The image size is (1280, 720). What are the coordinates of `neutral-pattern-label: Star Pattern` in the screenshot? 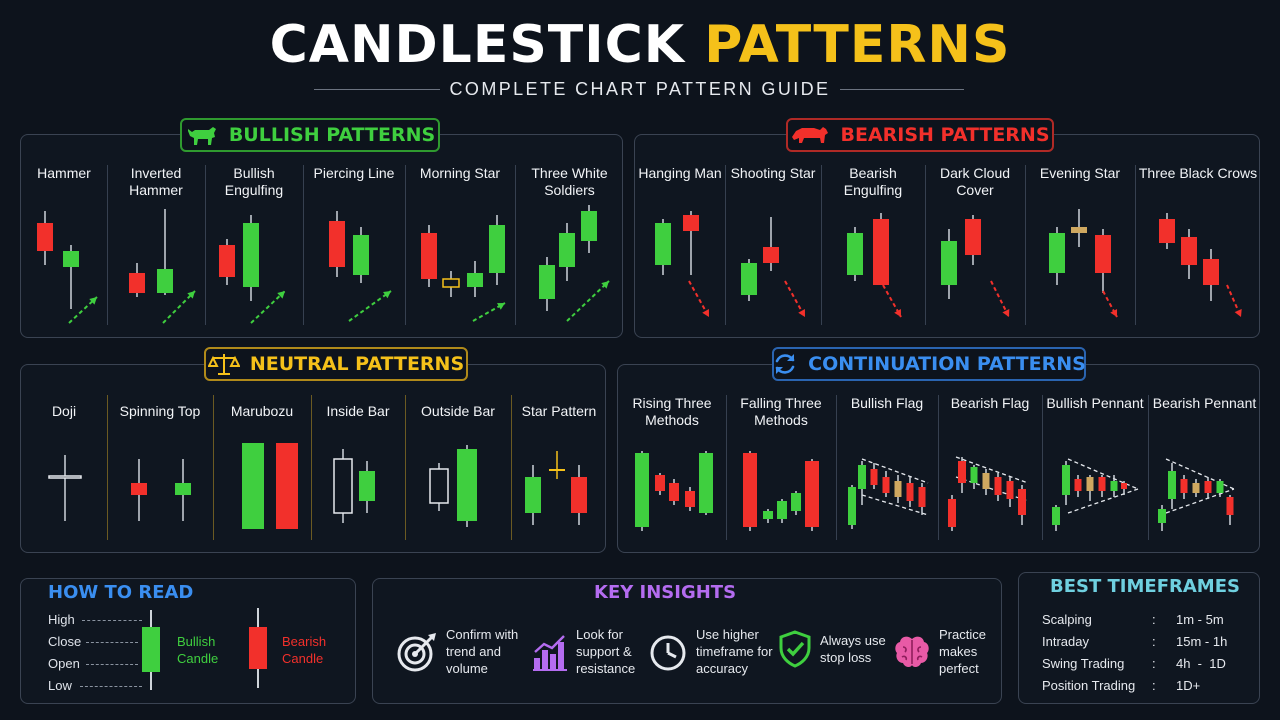 It's located at (559, 411).